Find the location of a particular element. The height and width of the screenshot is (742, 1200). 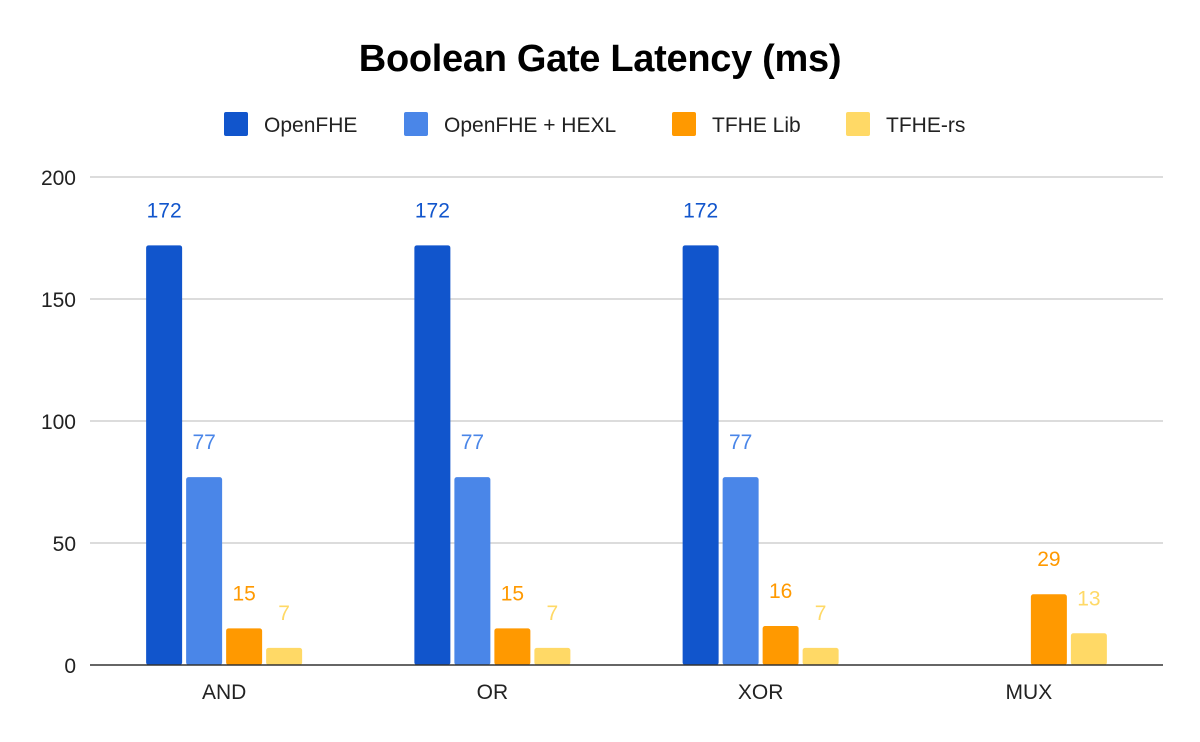

legend-label: TFHE-rs is located at coordinates (925, 125).